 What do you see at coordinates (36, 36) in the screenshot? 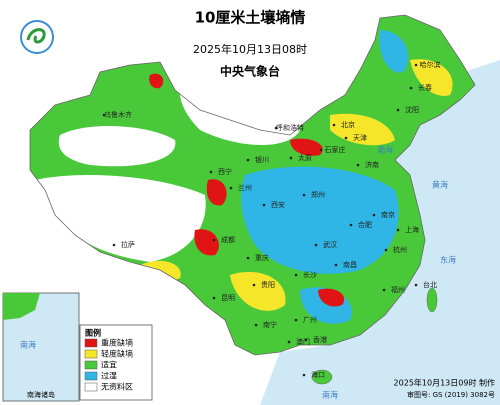
I see `logo-swirl` at bounding box center [36, 36].